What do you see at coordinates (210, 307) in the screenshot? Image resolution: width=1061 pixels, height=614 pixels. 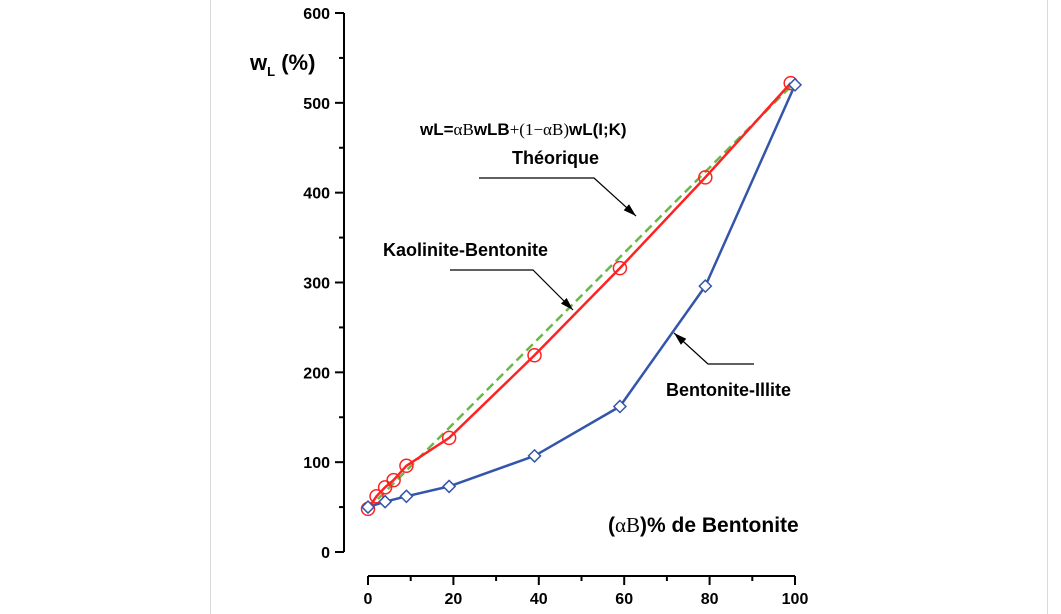 I see `left-frame-line` at bounding box center [210, 307].